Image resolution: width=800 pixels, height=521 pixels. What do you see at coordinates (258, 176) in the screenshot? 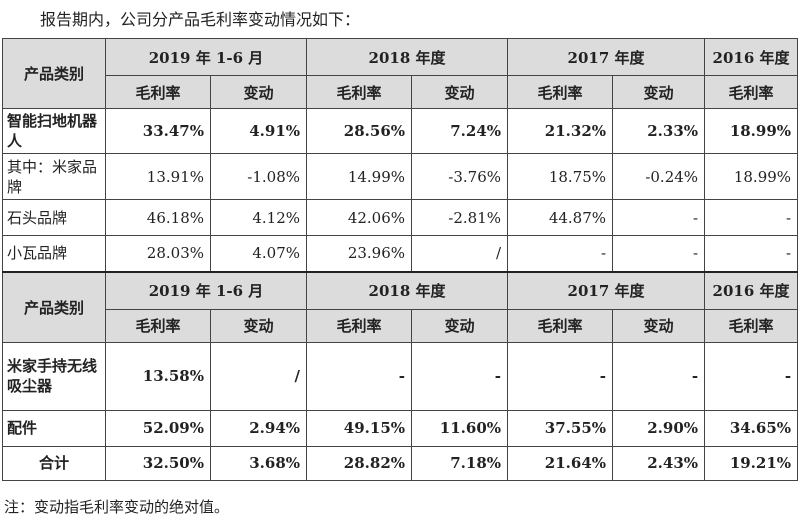
I see `cell-value: -1.08%` at bounding box center [258, 176].